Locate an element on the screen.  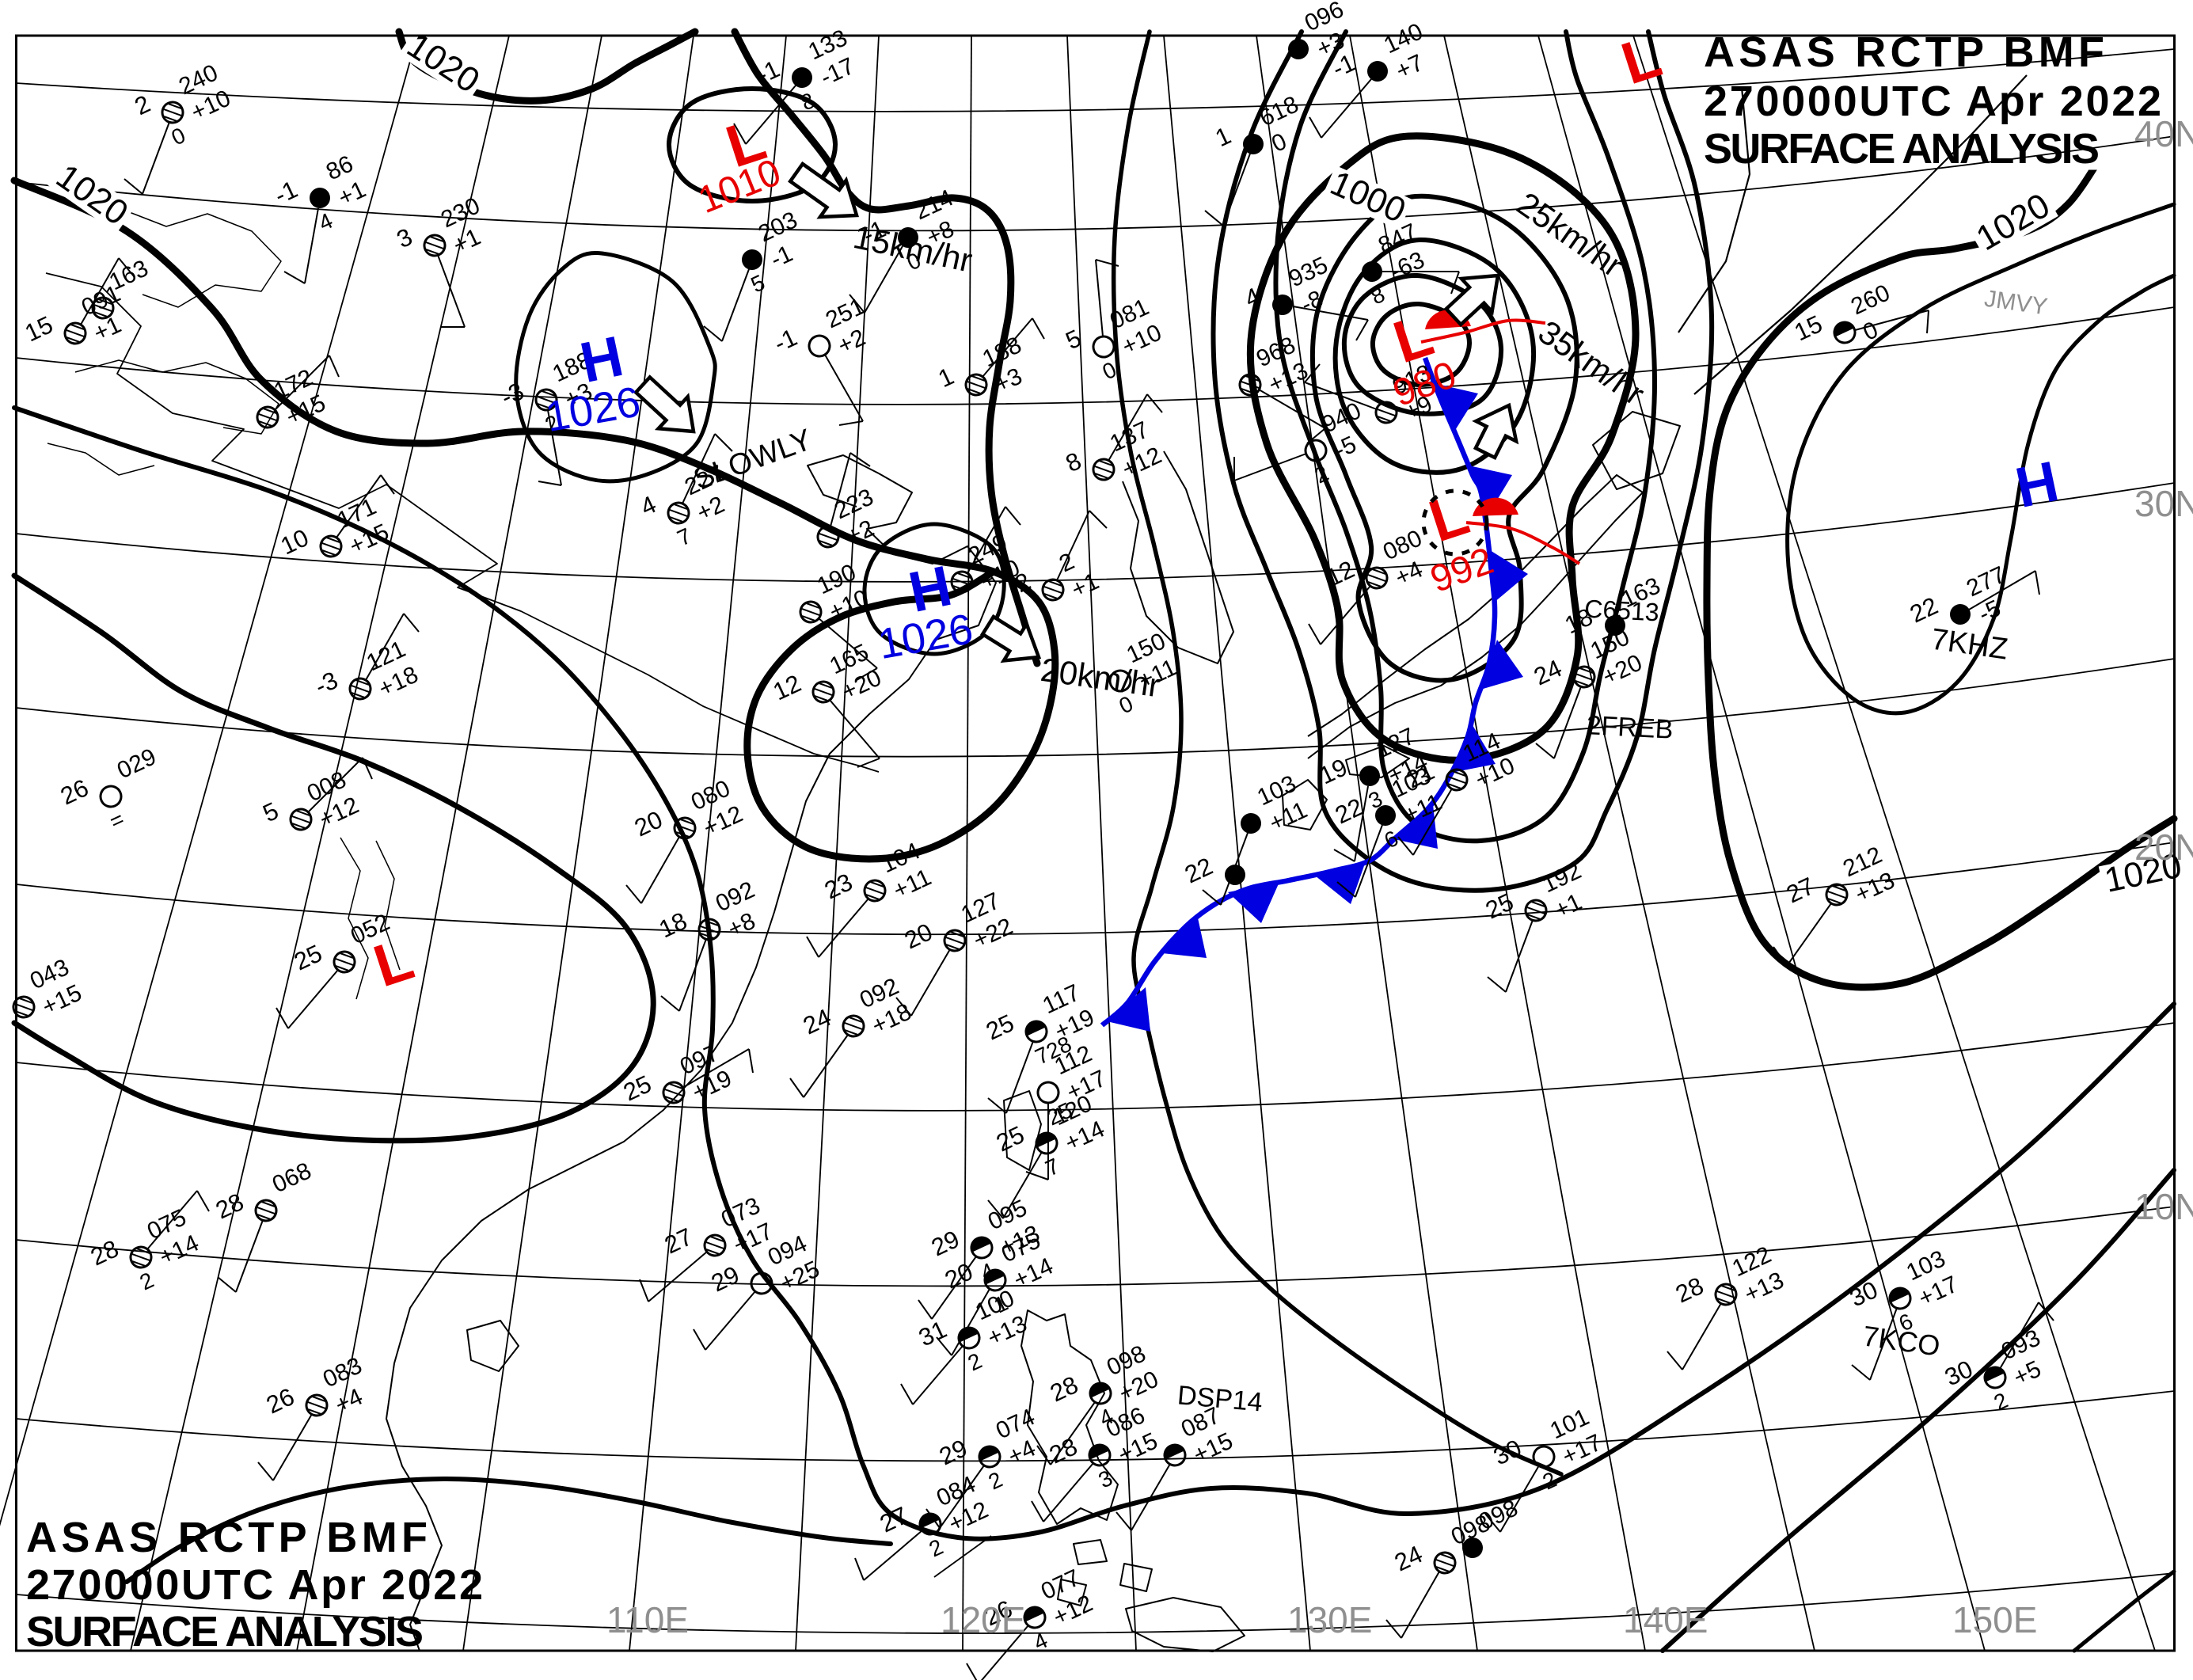
svg-text: C6513 is located at coordinates (1622, 611).